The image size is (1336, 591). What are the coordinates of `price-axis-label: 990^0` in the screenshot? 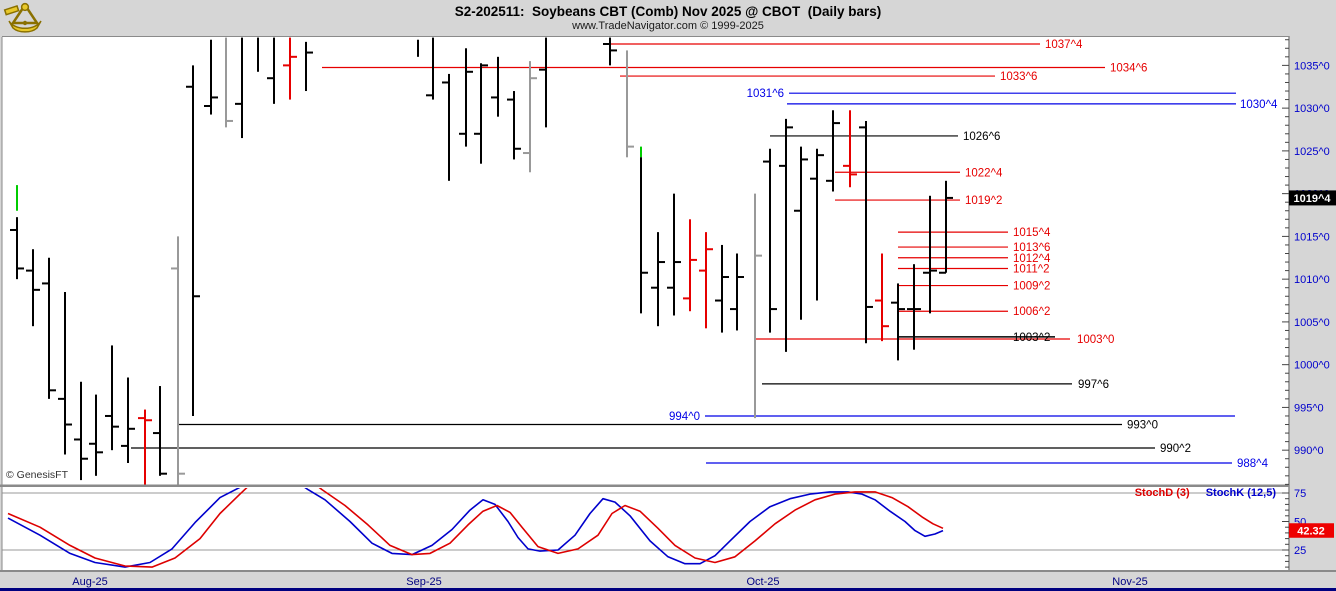 It's located at (1309, 451).